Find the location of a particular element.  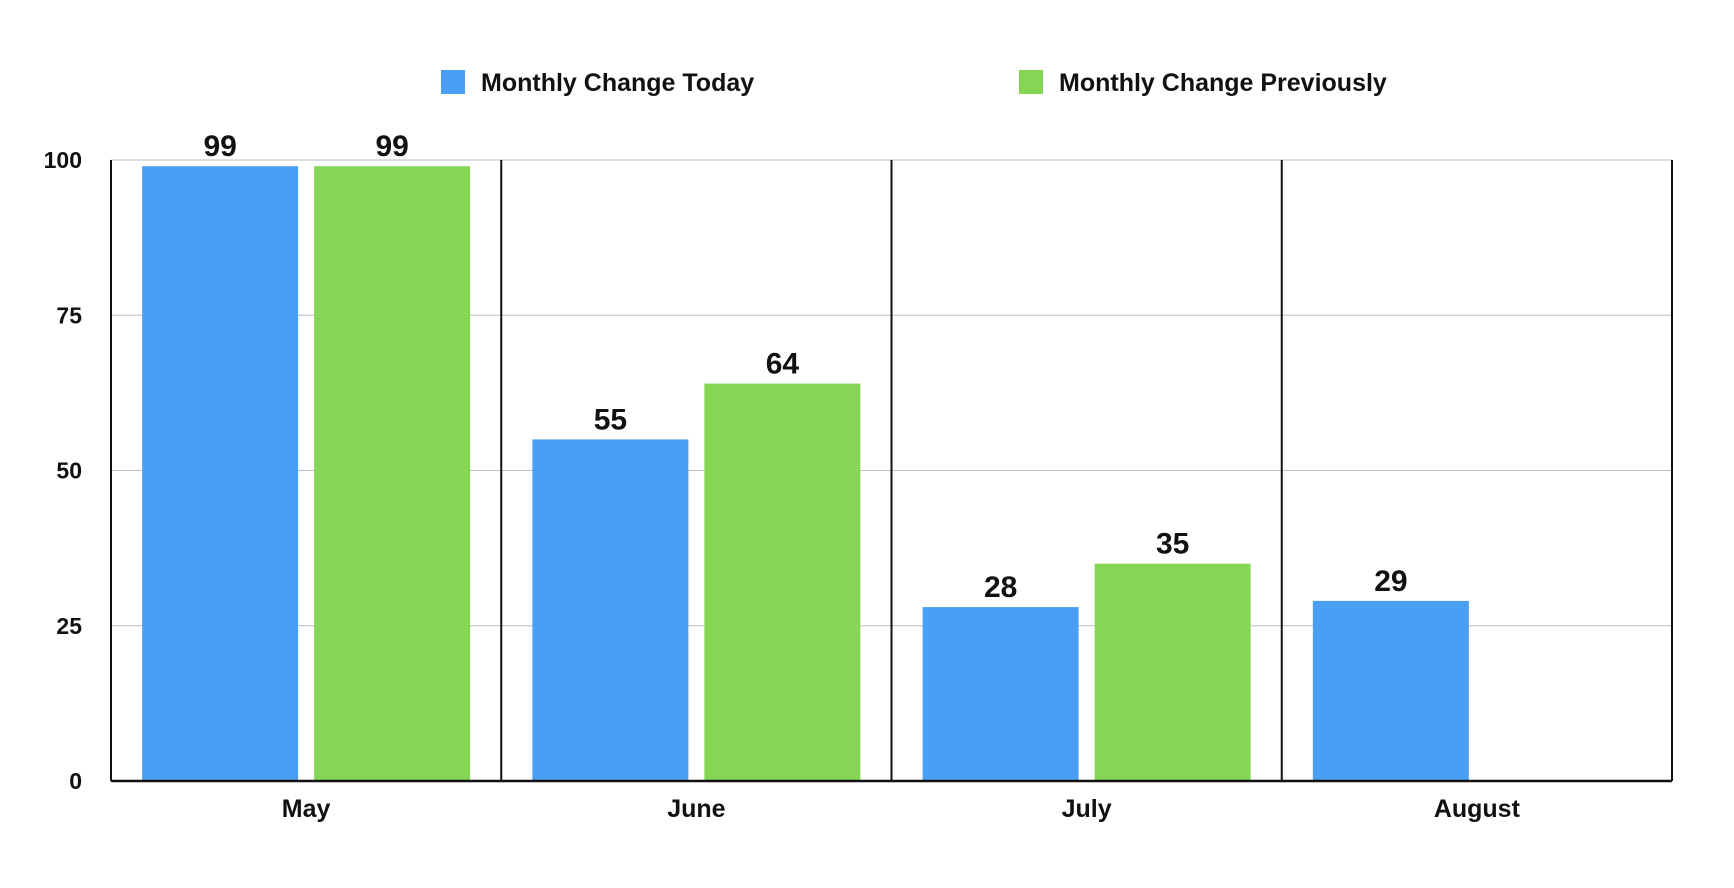

data-label: 55 is located at coordinates (610, 419).